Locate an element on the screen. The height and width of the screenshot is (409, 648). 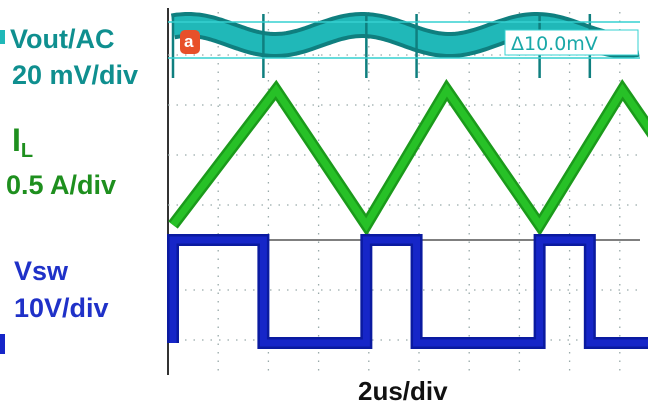
il-scale-label: 0.5 A/div is located at coordinates (61, 185).